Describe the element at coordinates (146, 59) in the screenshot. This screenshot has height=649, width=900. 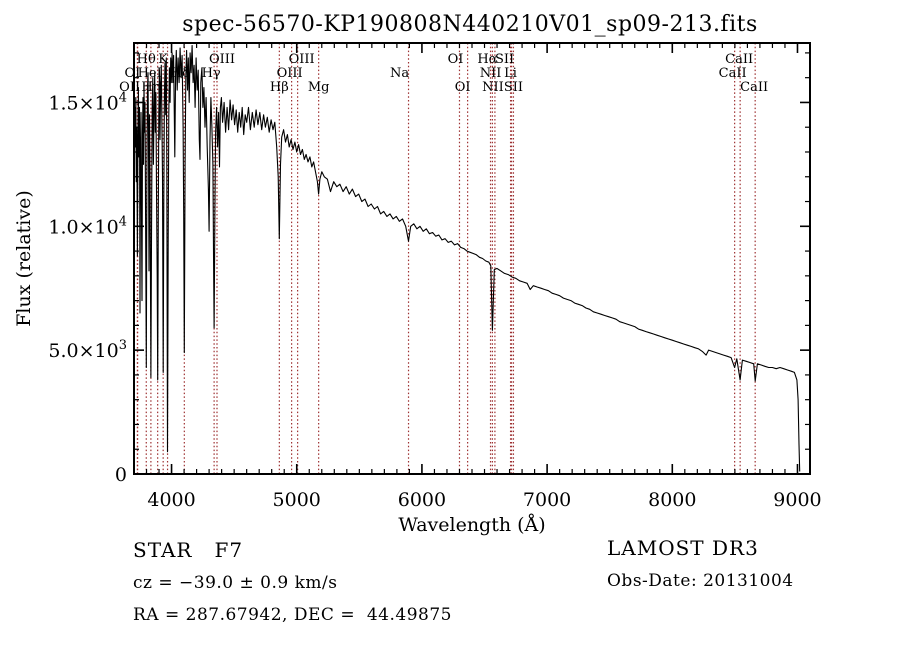
I see `spectral-line-label: Hθ` at that location.